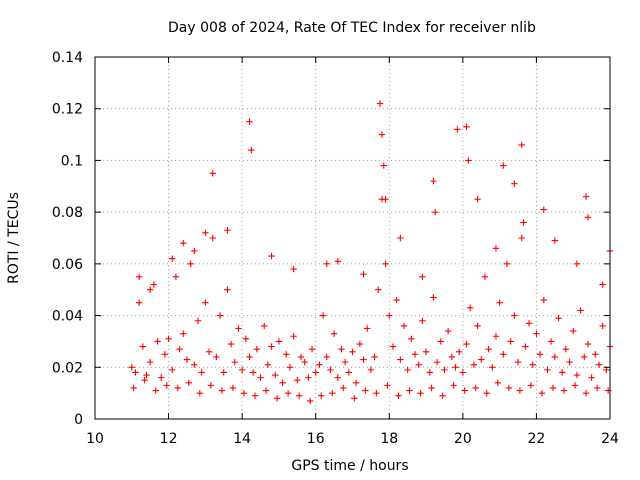 The image size is (640, 480). I want to click on y-tick-label: 0, so click(78, 420).